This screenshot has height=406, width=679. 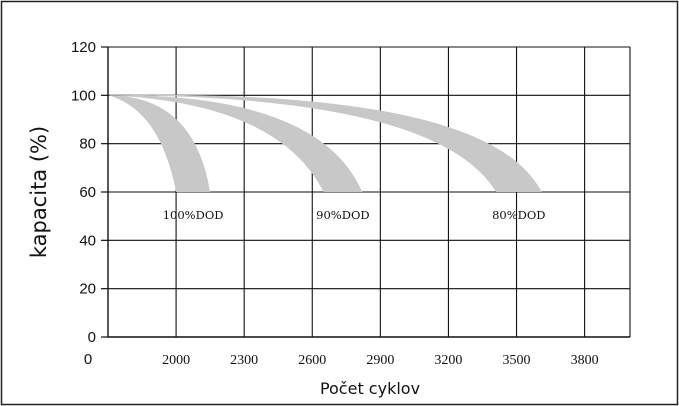 What do you see at coordinates (92, 337) in the screenshot?
I see `ytick-label-0: 0` at bounding box center [92, 337].